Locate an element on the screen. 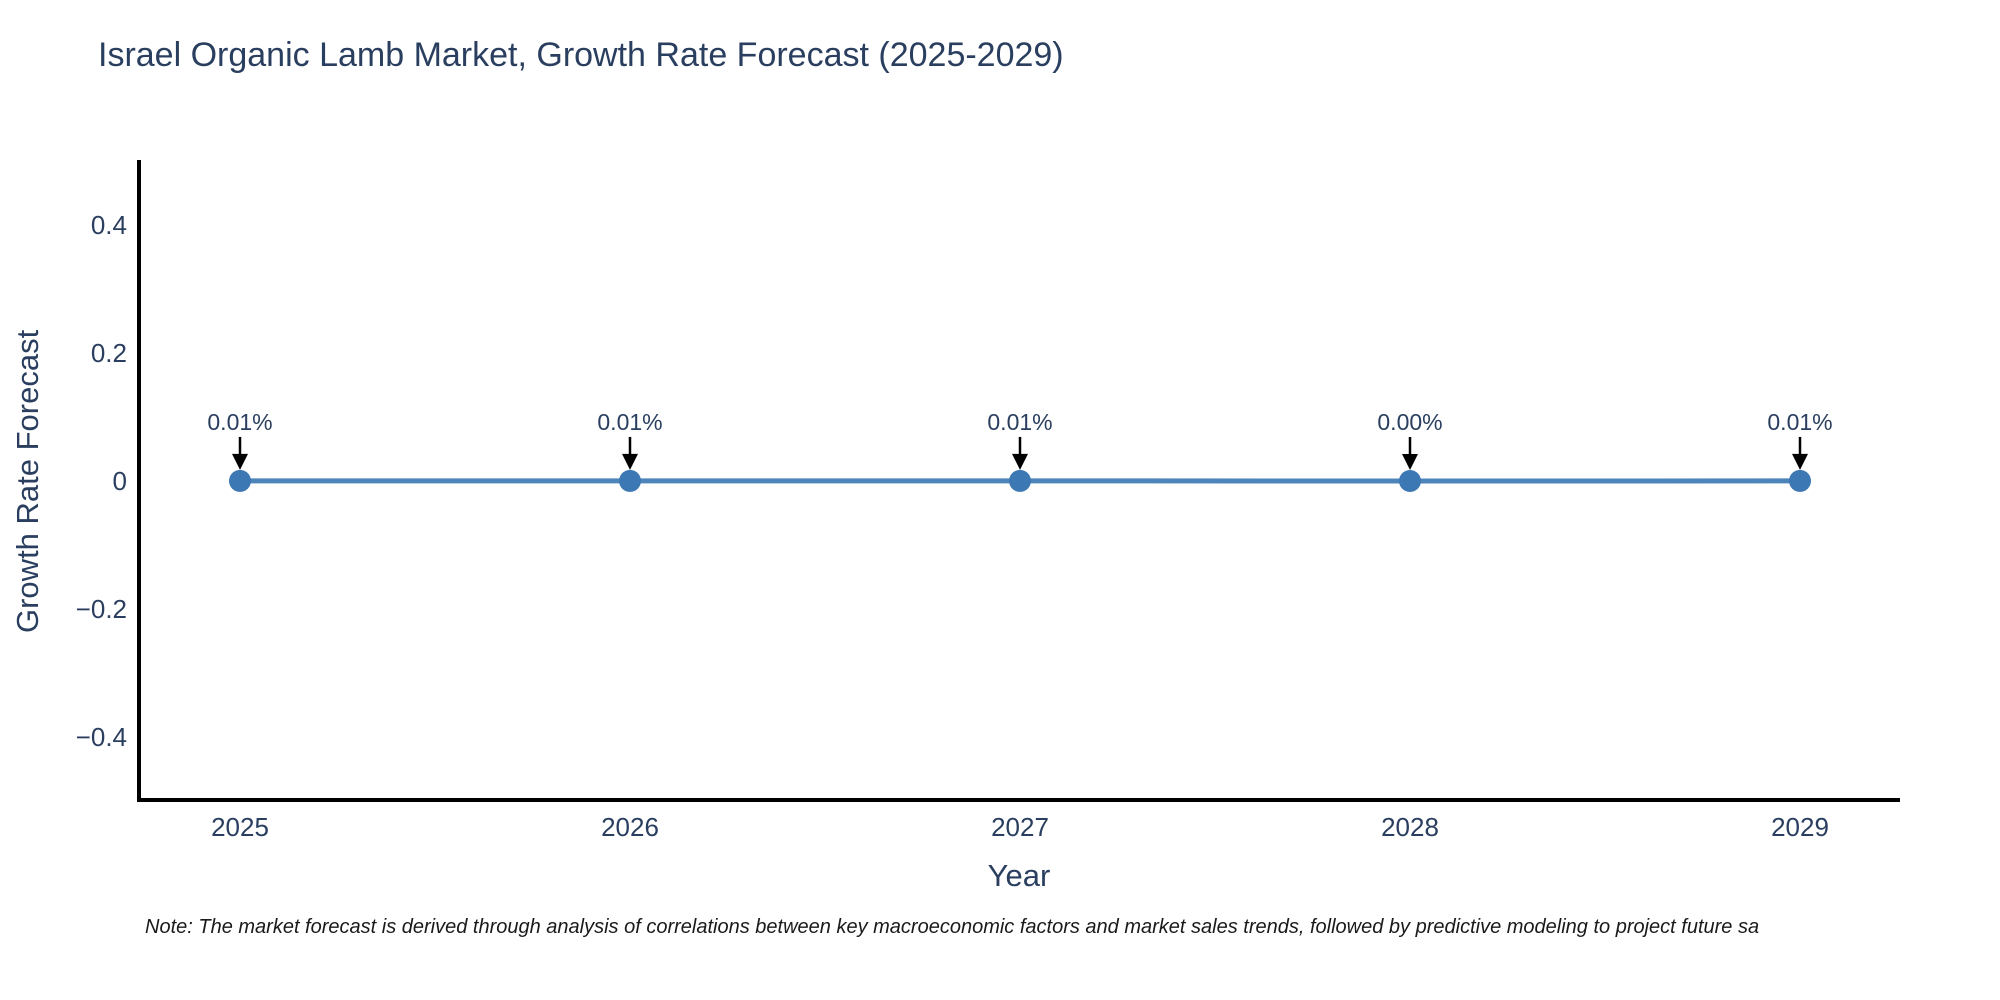 The width and height of the screenshot is (2000, 1000). x-tick-label: 2029 is located at coordinates (1800, 827).